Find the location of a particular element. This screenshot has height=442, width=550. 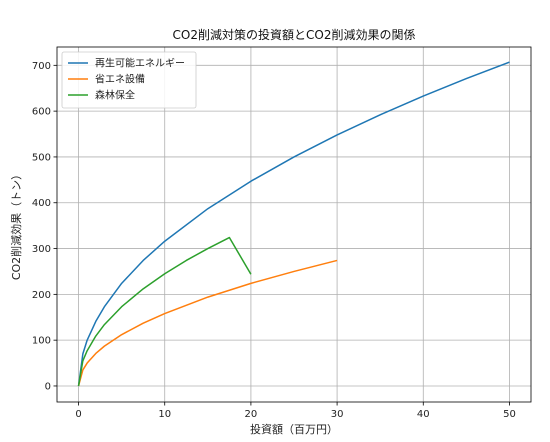

y-tick-label: 600 is located at coordinates (41, 112).